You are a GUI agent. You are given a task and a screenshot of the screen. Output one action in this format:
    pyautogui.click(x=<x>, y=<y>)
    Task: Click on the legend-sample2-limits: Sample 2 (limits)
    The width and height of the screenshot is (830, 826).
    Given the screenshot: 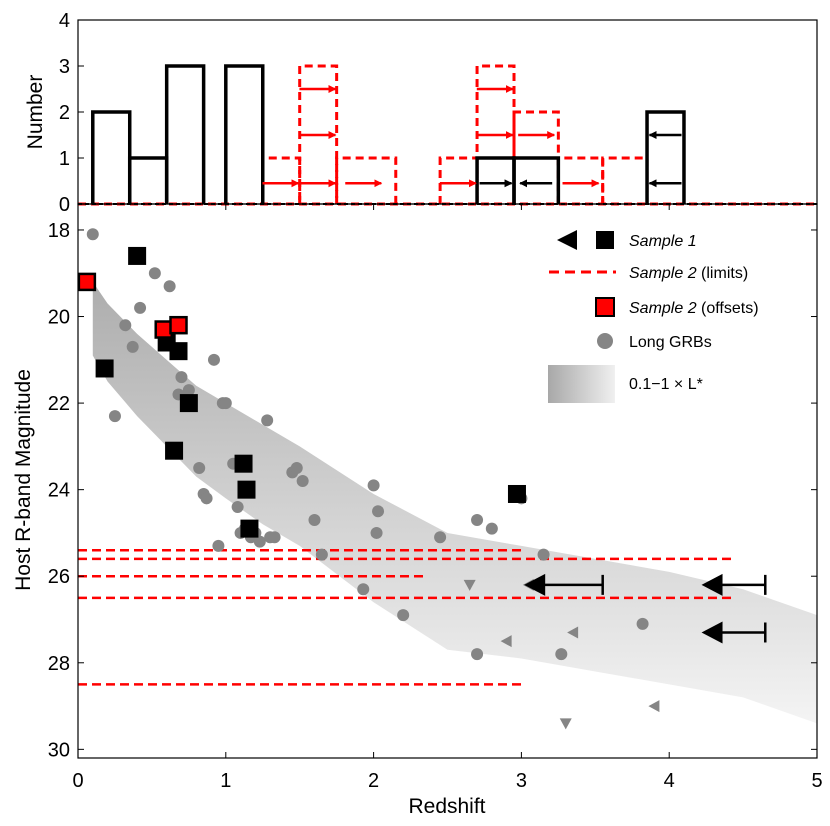 What is the action you would take?
    pyautogui.click(x=648, y=273)
    